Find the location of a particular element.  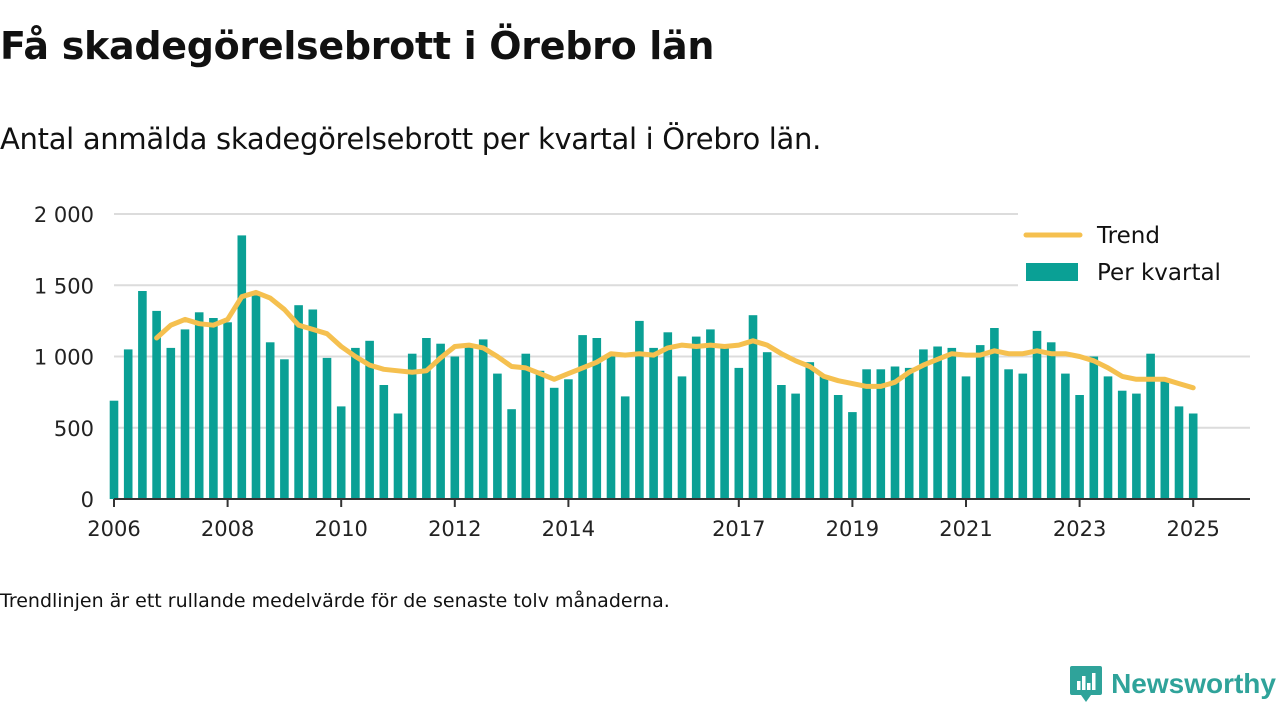

y-tick-label: 1 500 is located at coordinates (64, 286).